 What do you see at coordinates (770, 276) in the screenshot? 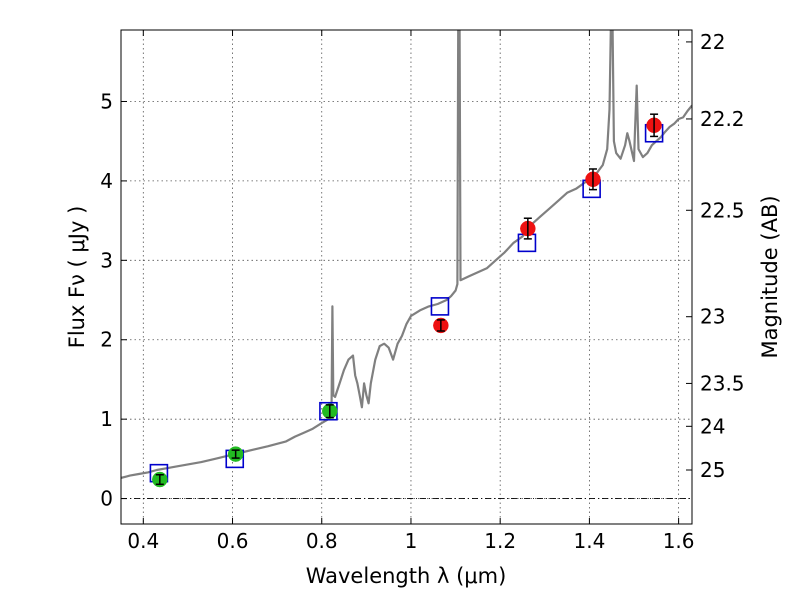
I see `y2-axis-title: Magnitude (AB)` at bounding box center [770, 276].